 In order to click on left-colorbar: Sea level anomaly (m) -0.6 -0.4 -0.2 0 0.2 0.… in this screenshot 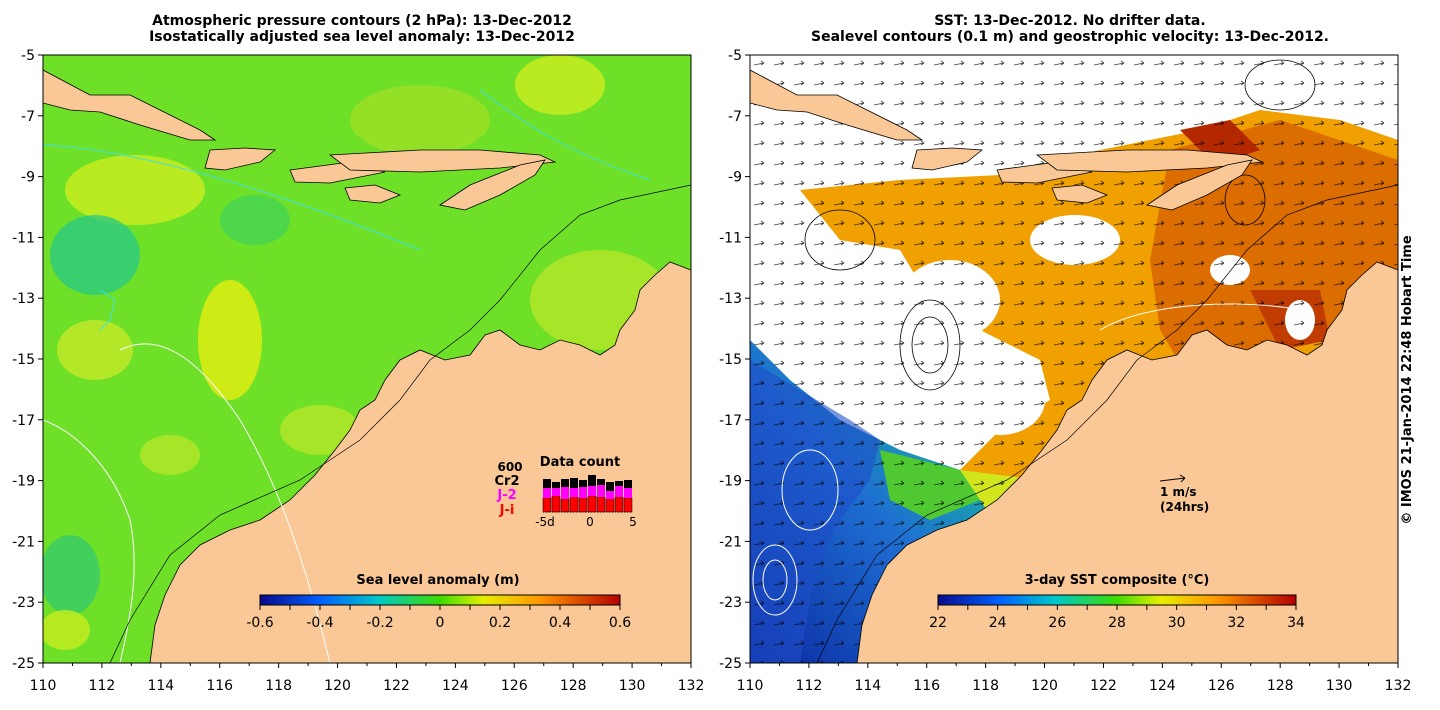, I will do `click(438, 602)`.